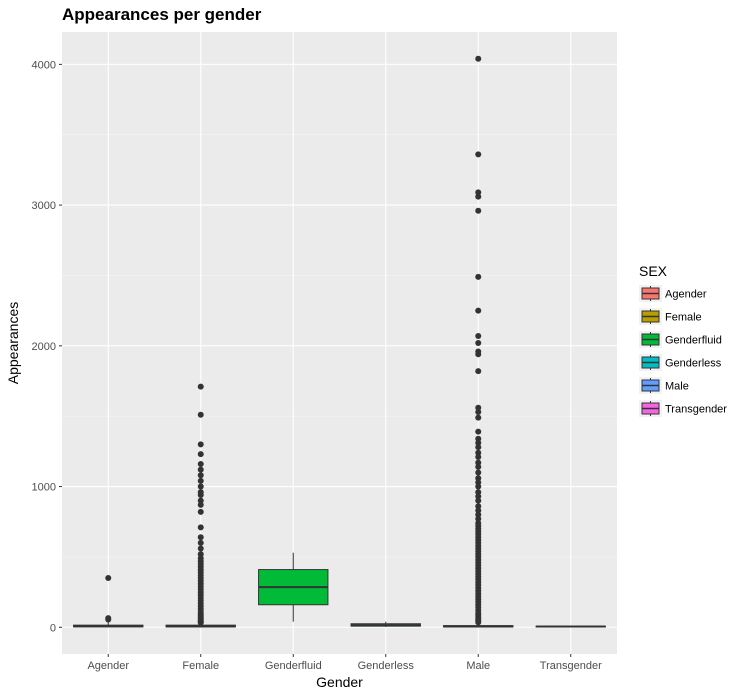 The height and width of the screenshot is (694, 750). What do you see at coordinates (653, 271) in the screenshot?
I see `legend-title: SEX` at bounding box center [653, 271].